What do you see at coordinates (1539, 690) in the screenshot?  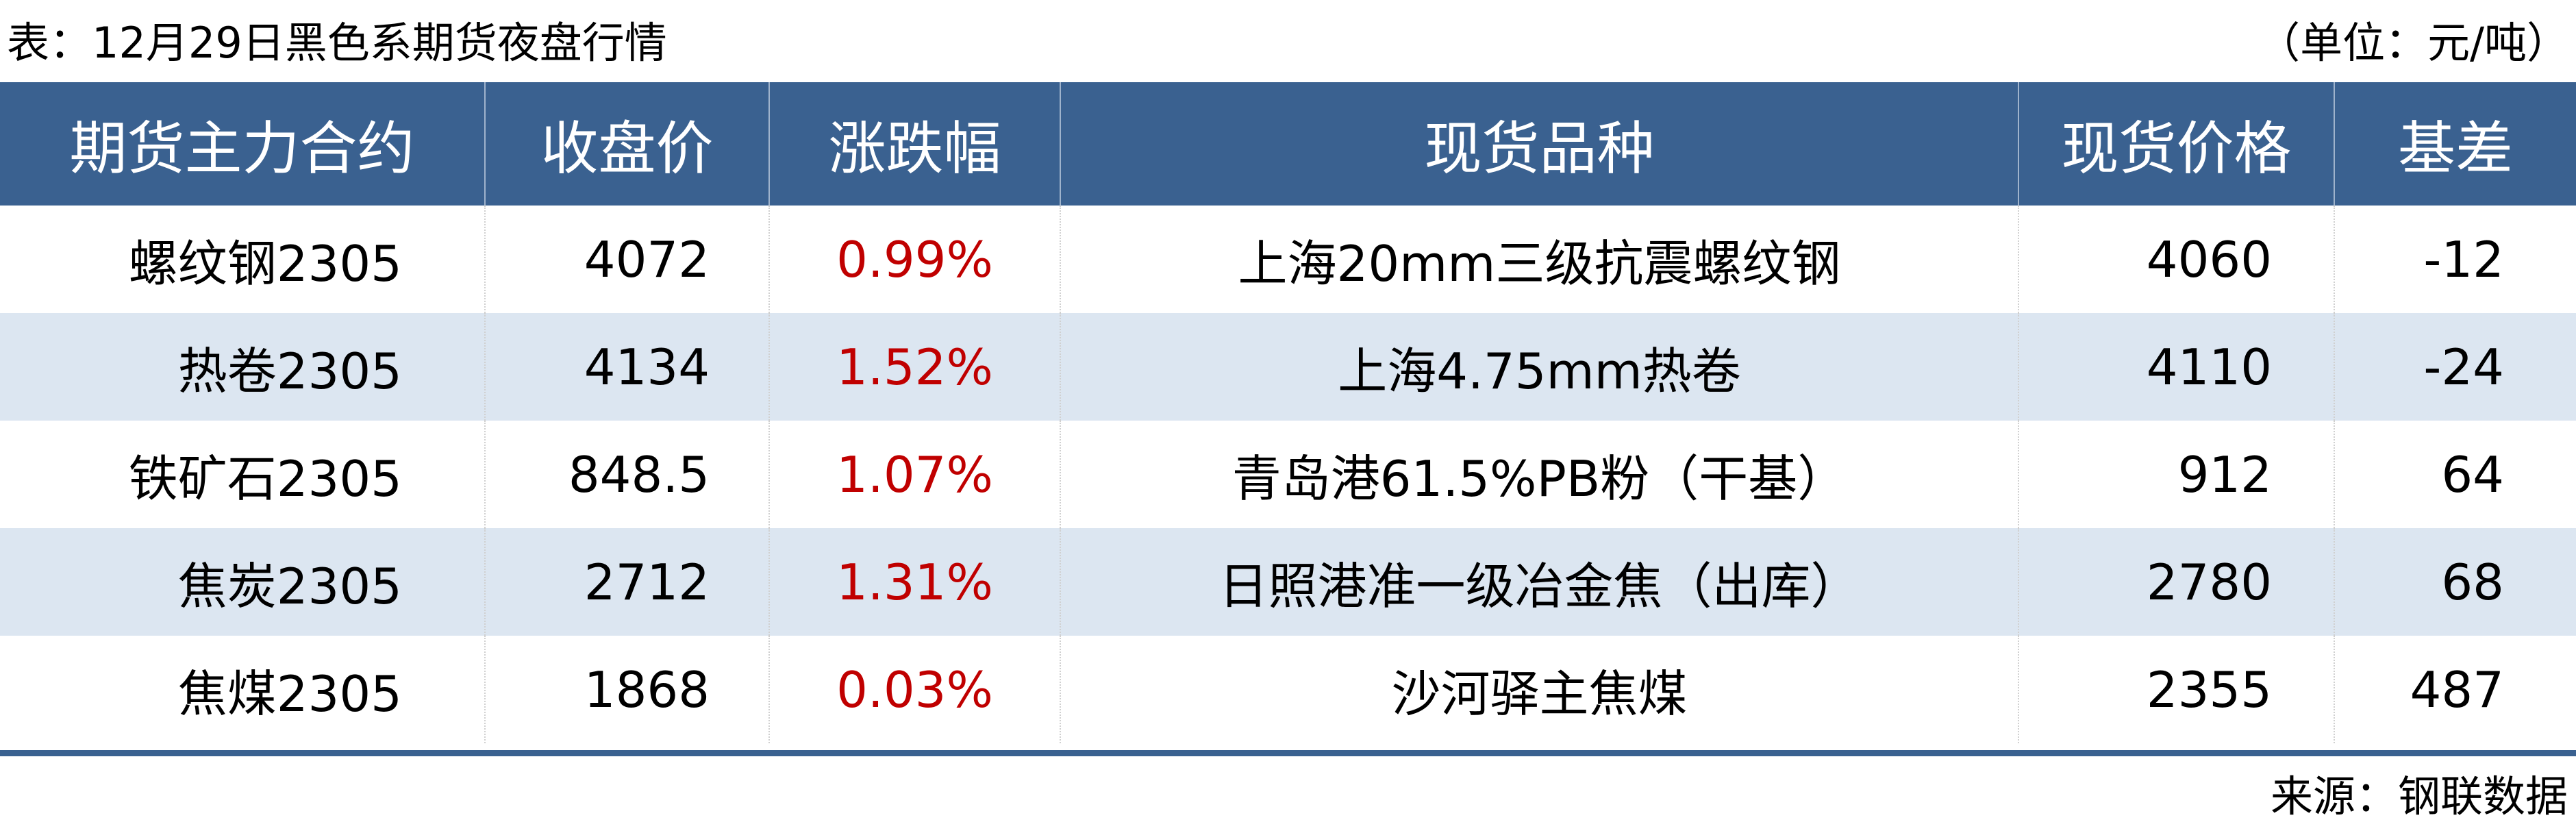 I see `cell-spot-variety: 沙河驿主焦煤` at bounding box center [1539, 690].